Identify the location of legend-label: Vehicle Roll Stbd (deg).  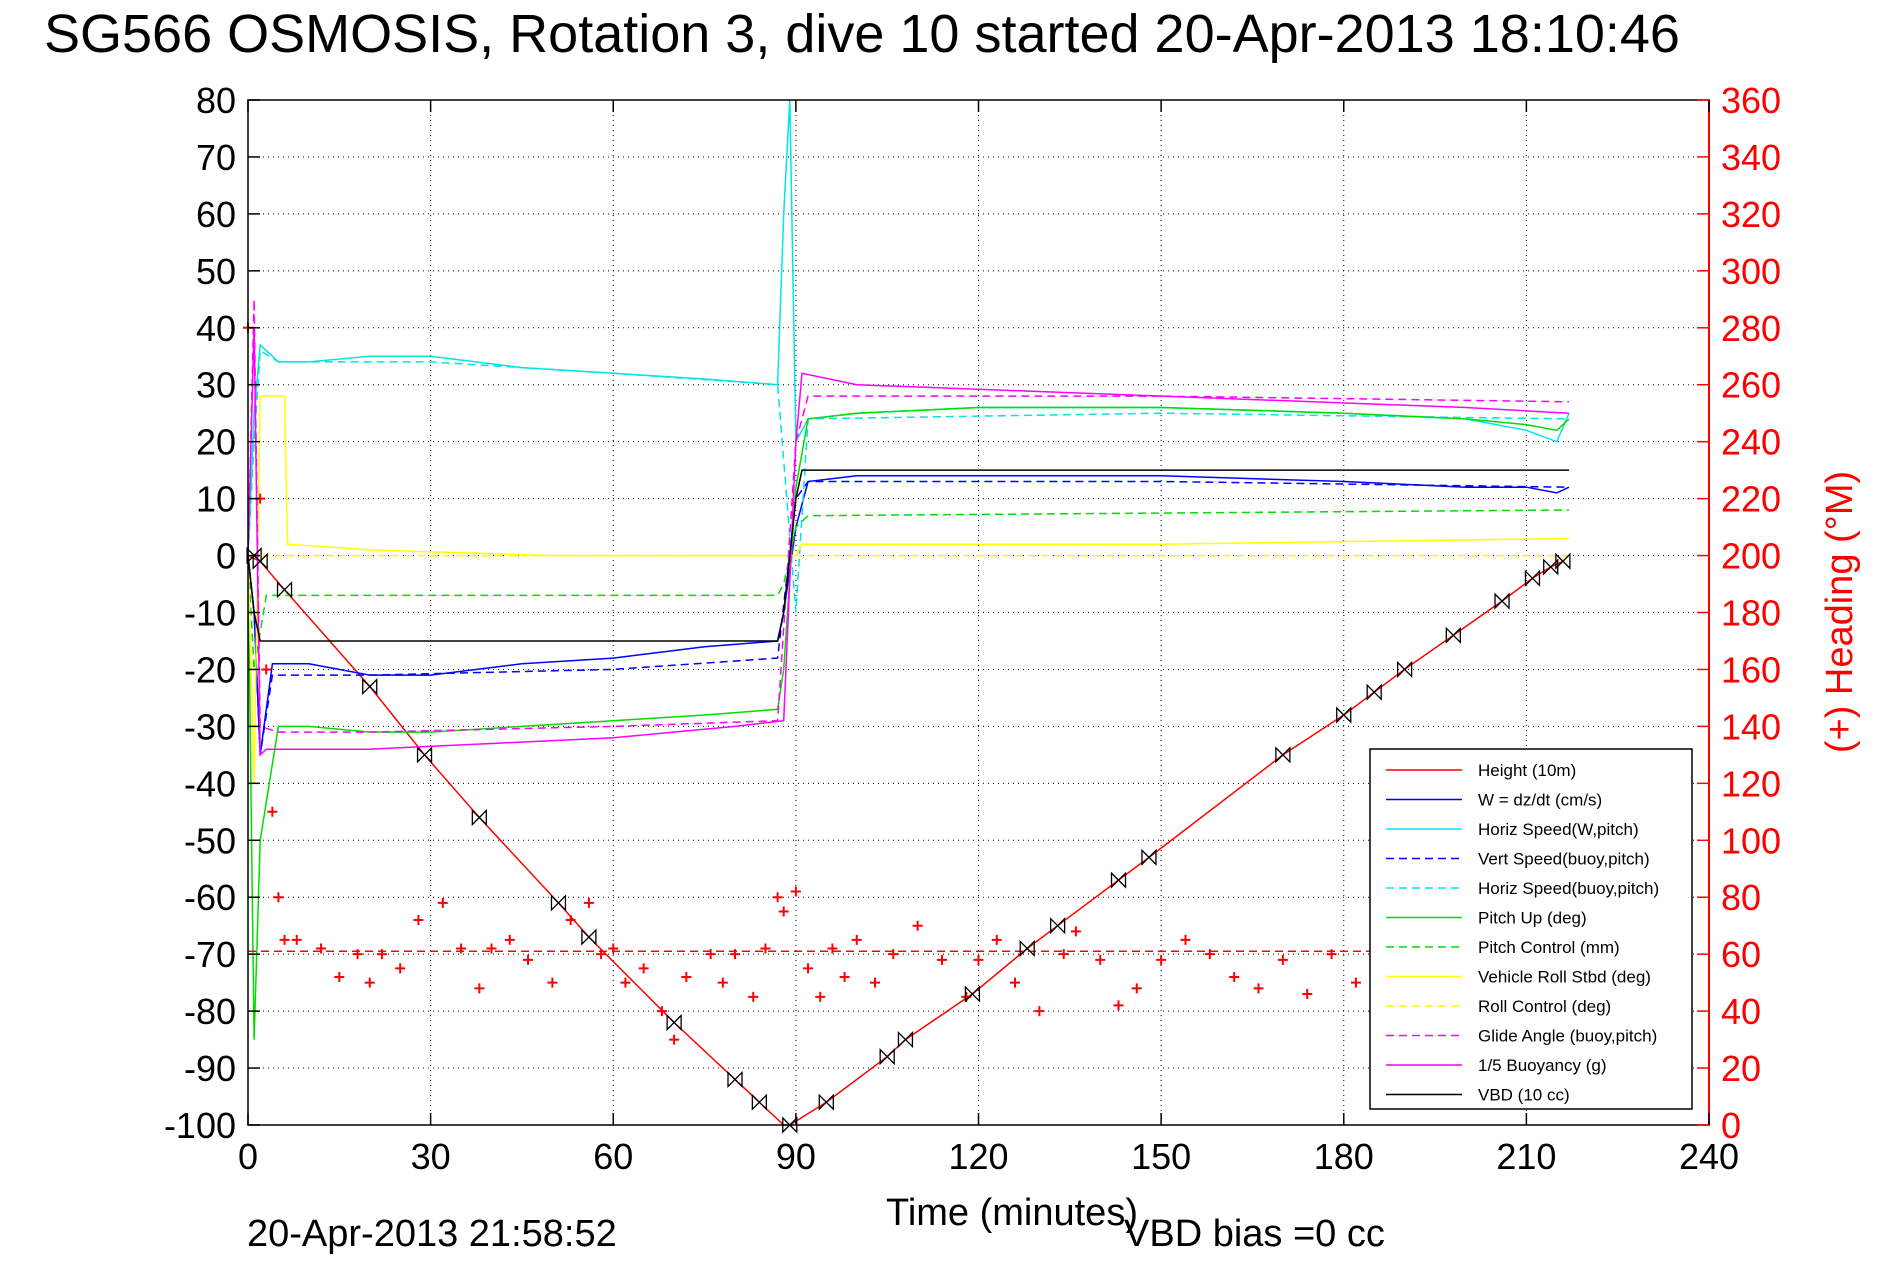
(1564, 977).